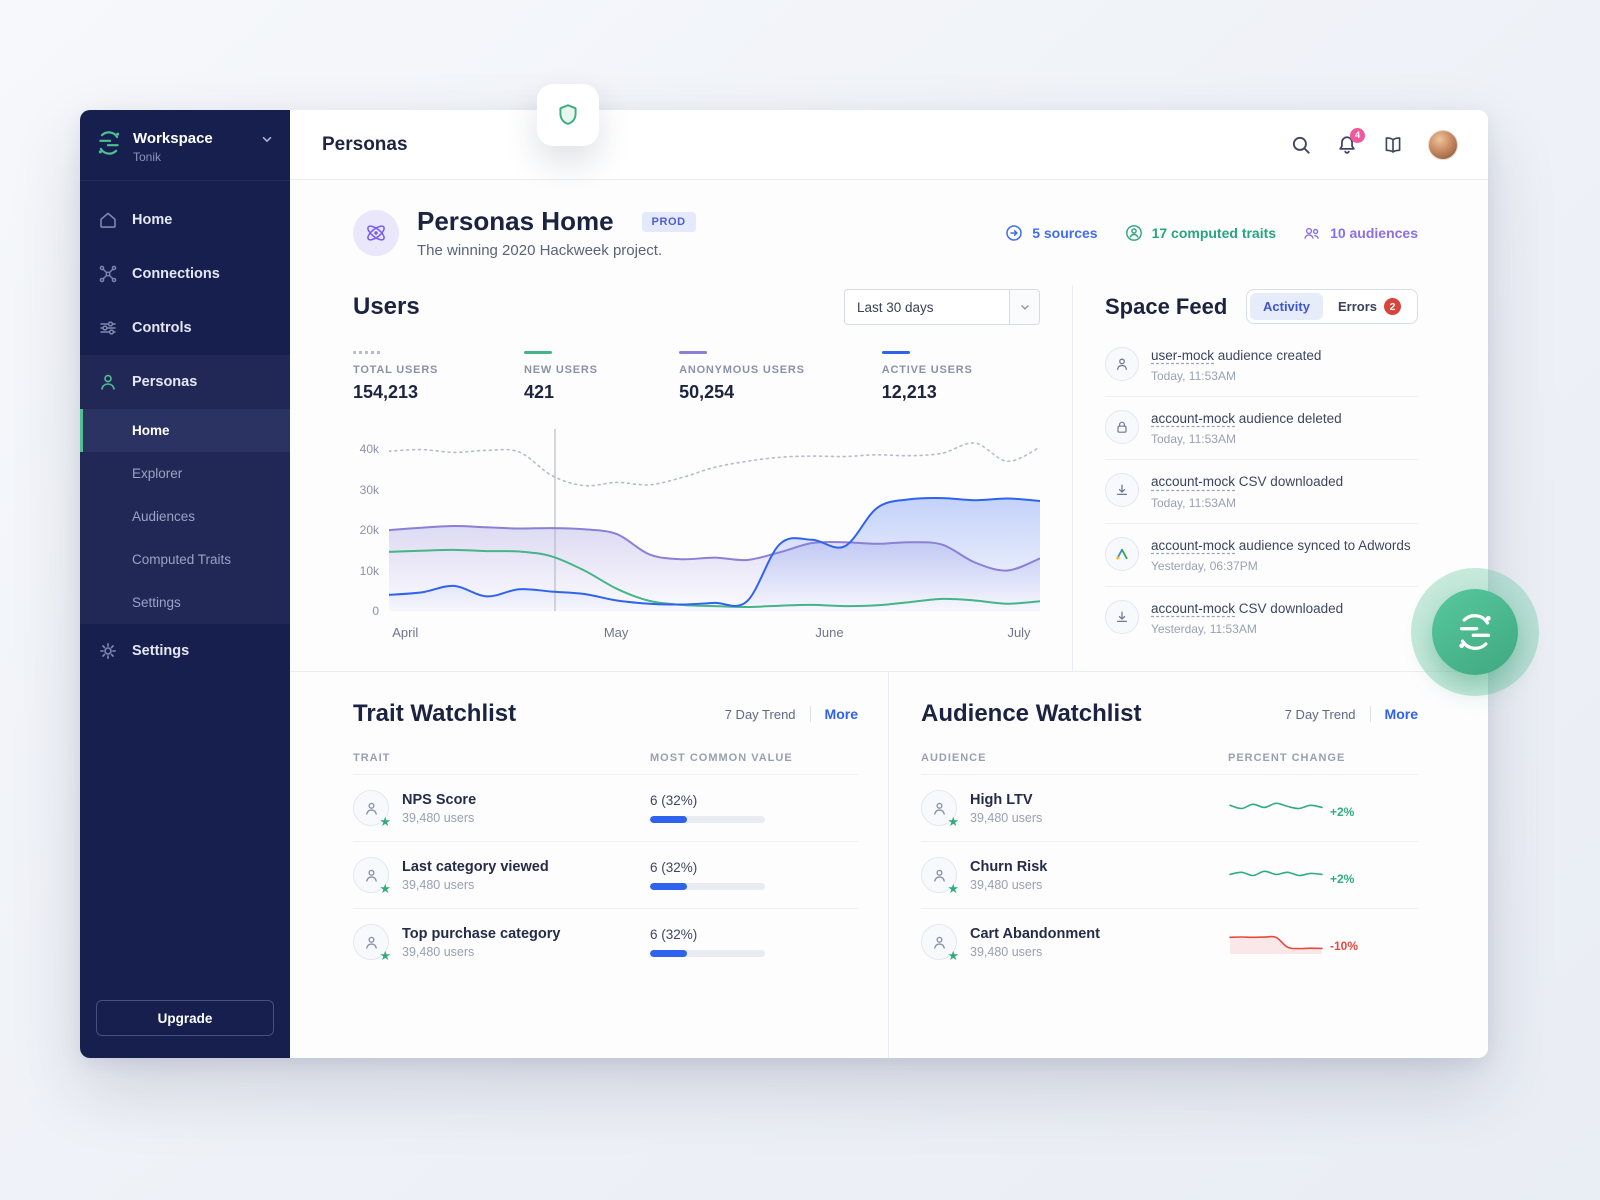  I want to click on segment-logo-icon, so click(109, 143).